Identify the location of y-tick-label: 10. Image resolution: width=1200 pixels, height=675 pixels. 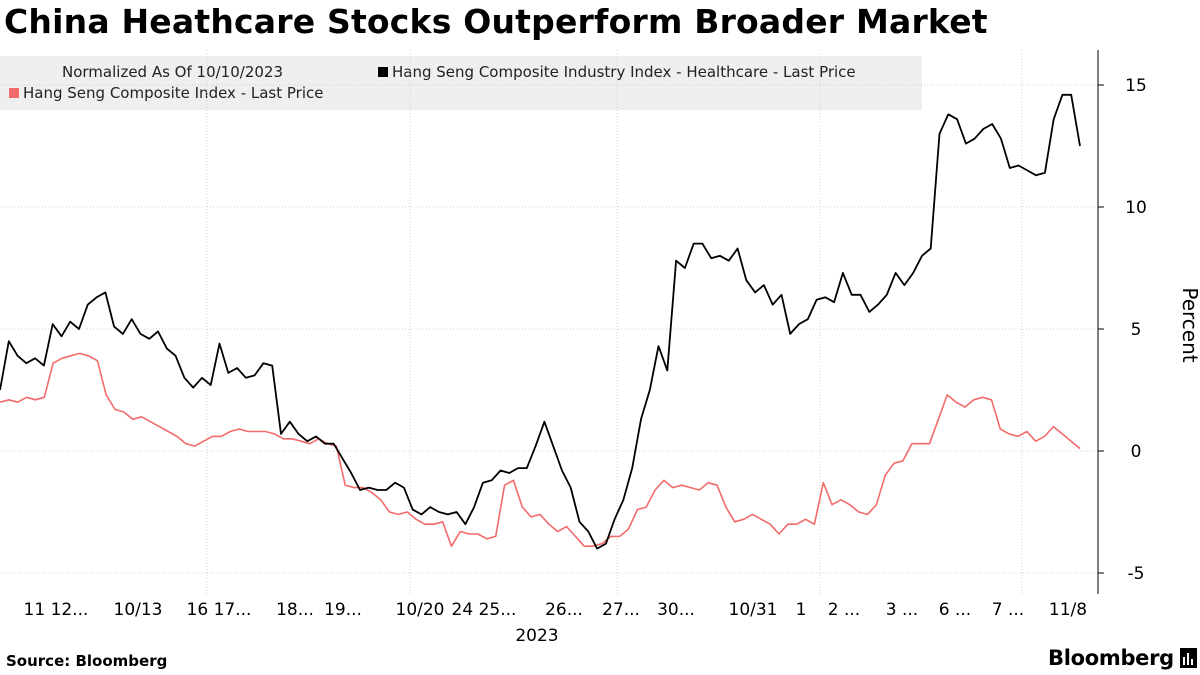
(1136, 208).